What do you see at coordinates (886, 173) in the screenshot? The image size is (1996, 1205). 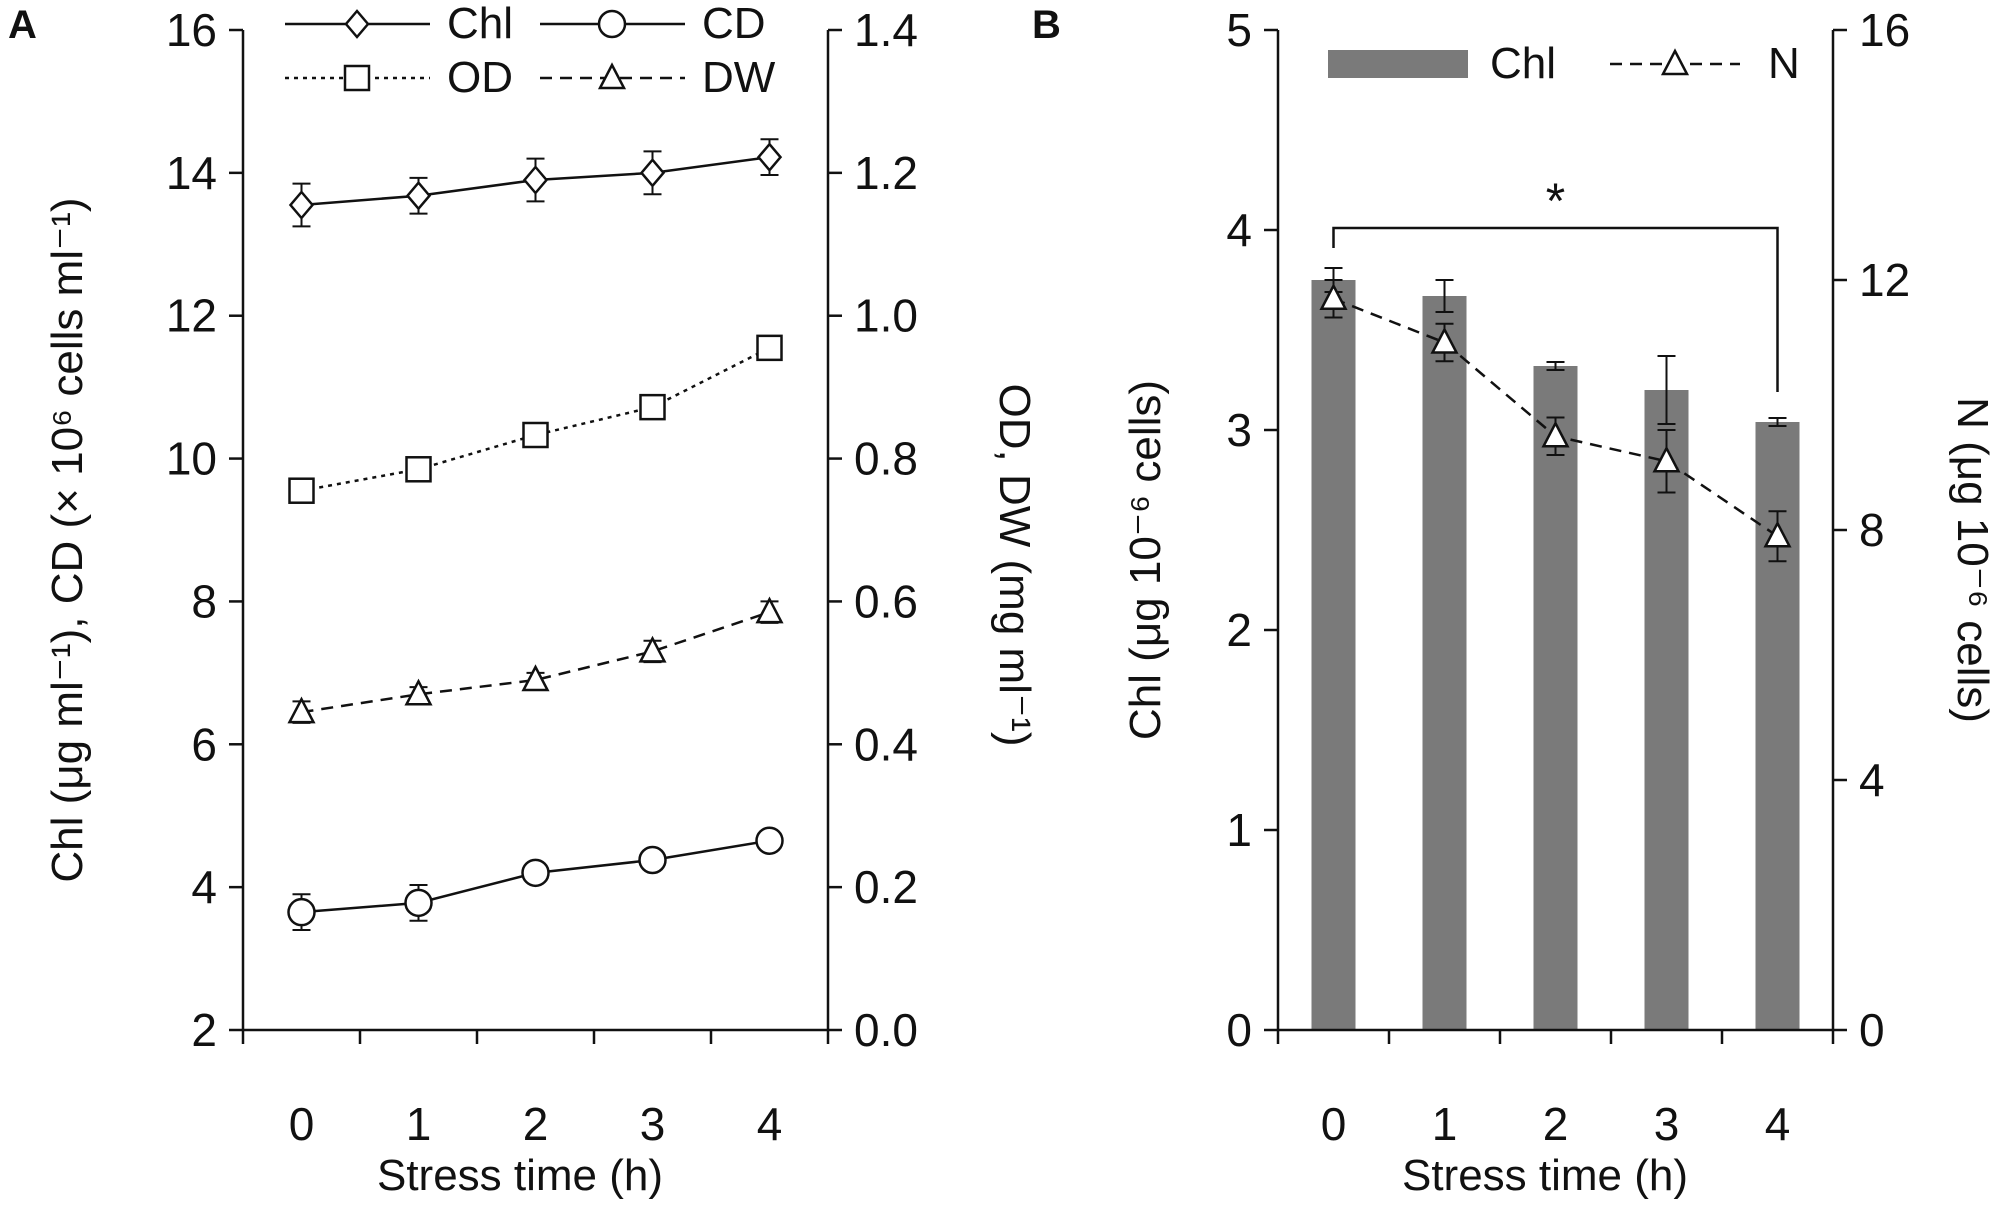 I see `right-axis-tick-label: 1.2` at bounding box center [886, 173].